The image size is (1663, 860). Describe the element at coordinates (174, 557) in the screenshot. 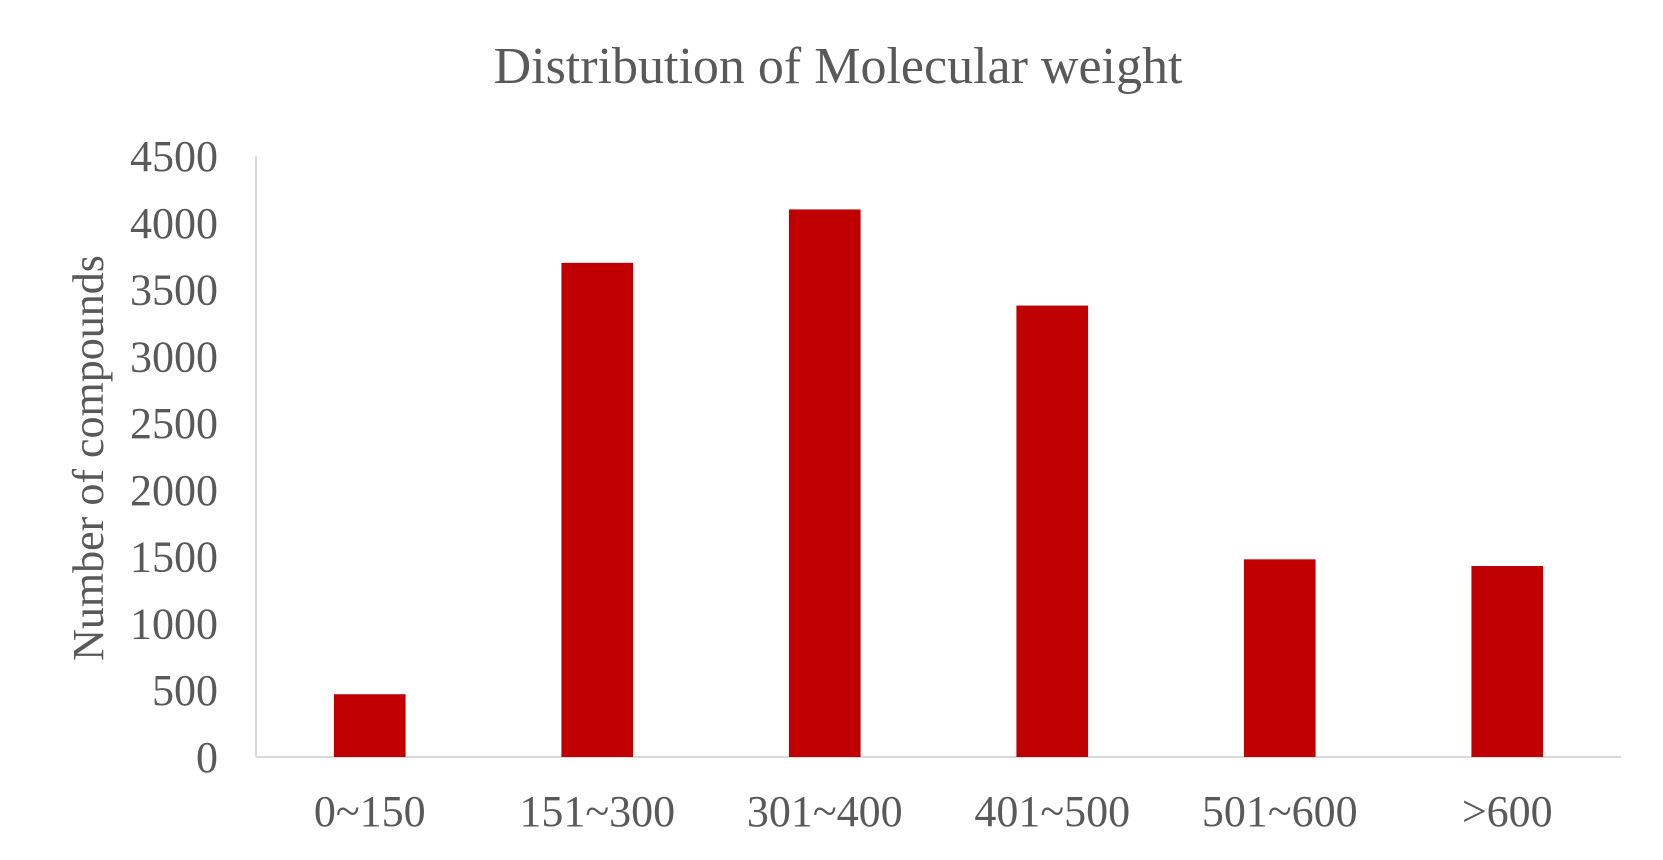

I see `y-tick-label: 1500` at that location.